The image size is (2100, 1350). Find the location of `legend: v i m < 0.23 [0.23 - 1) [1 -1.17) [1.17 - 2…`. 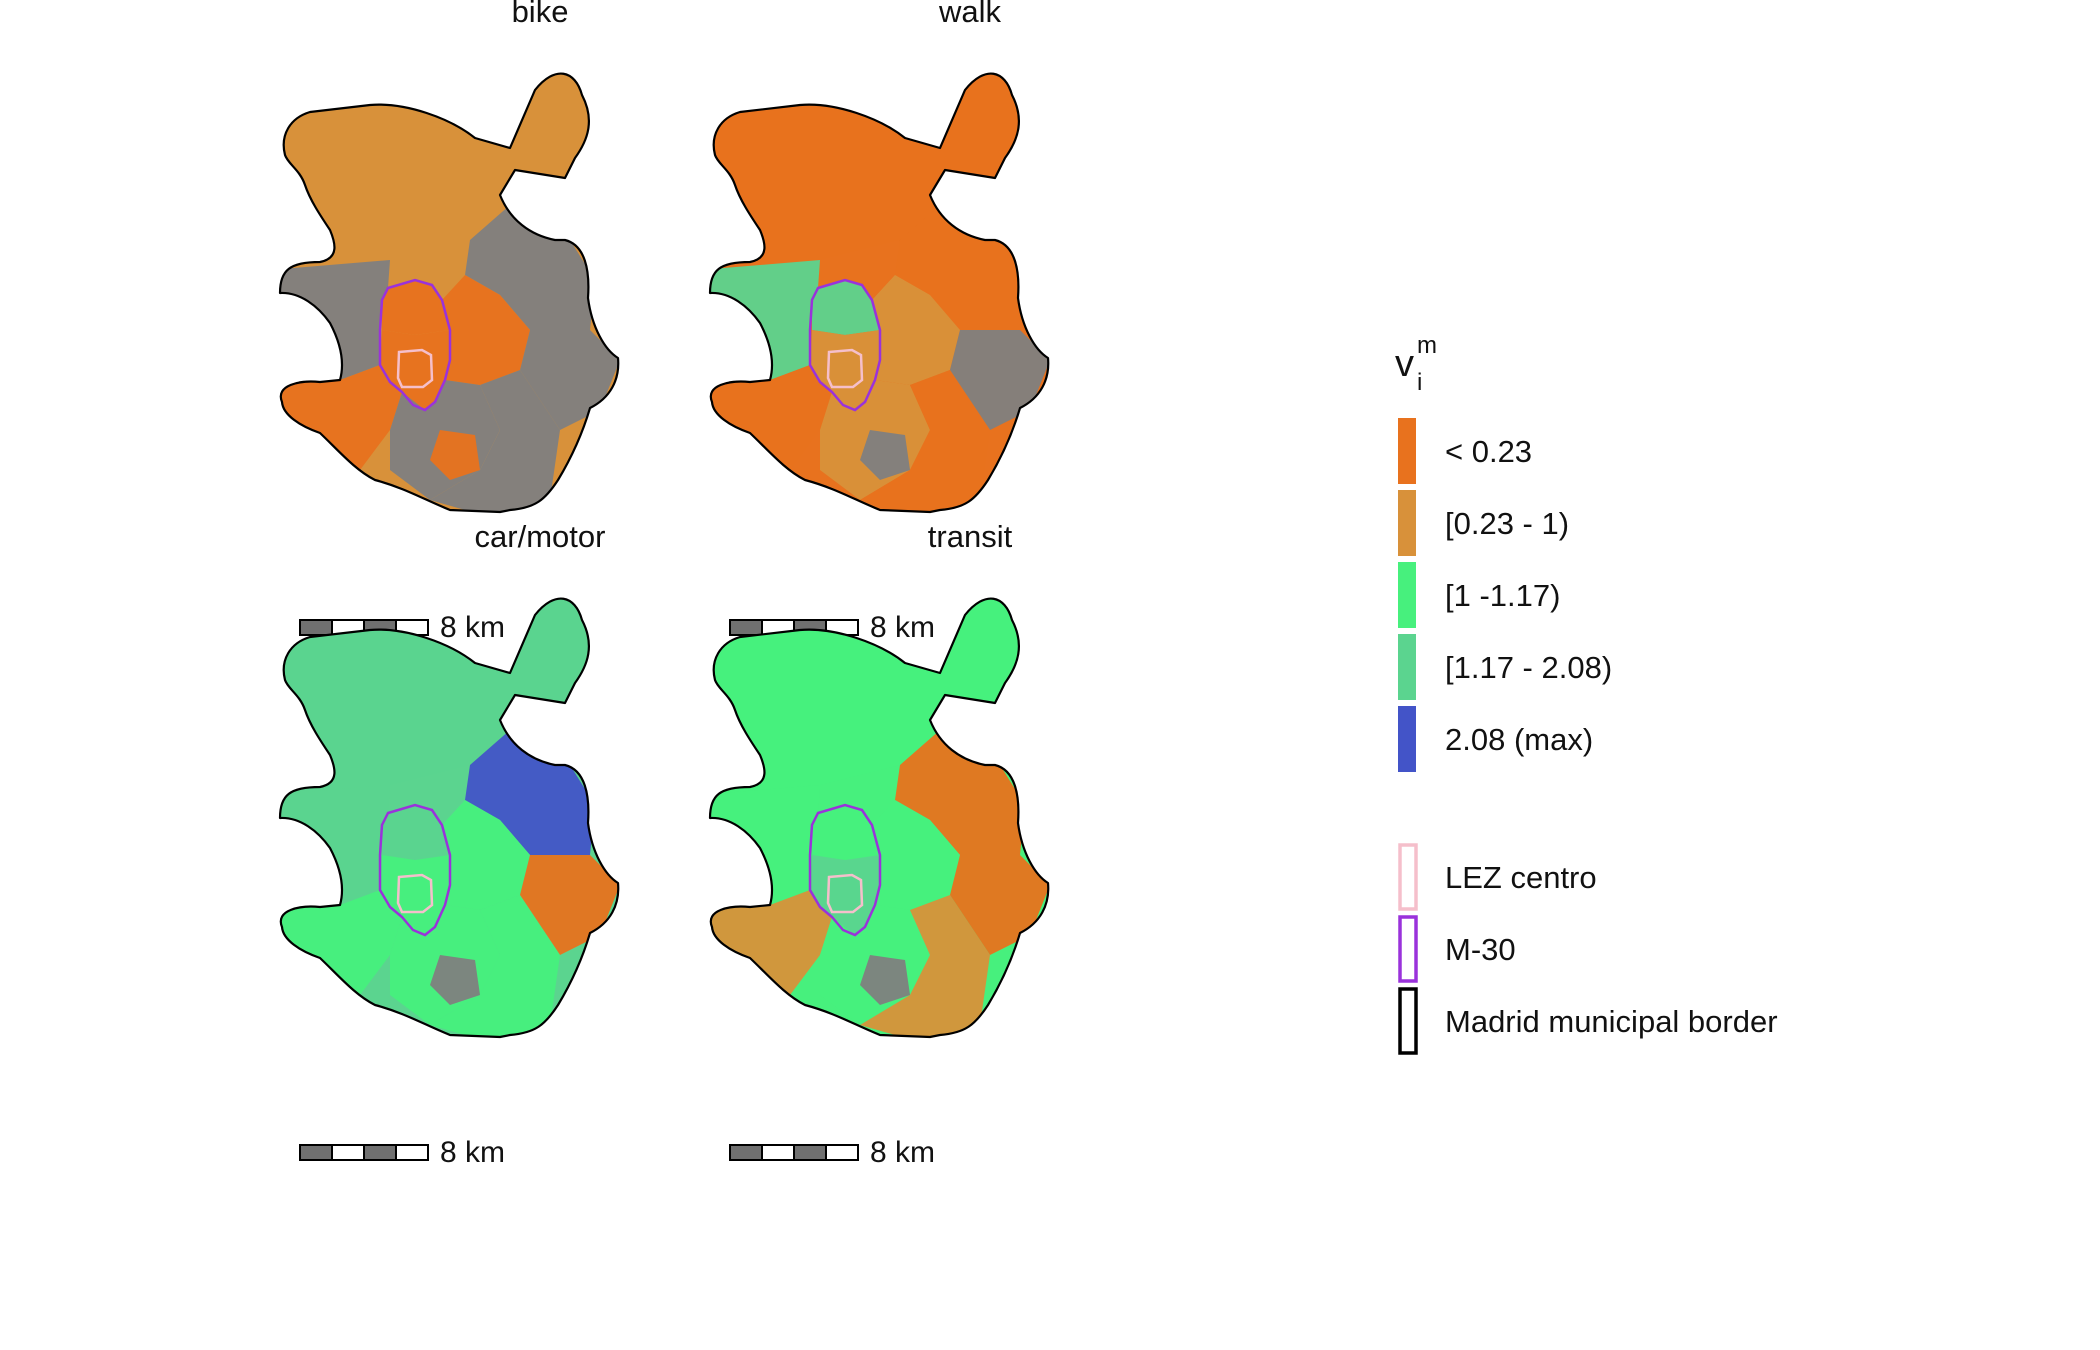

legend: v i m < 0.23 [0.23 - 1) [1 -1.17) [1.17 - 2… is located at coordinates (1586, 693).